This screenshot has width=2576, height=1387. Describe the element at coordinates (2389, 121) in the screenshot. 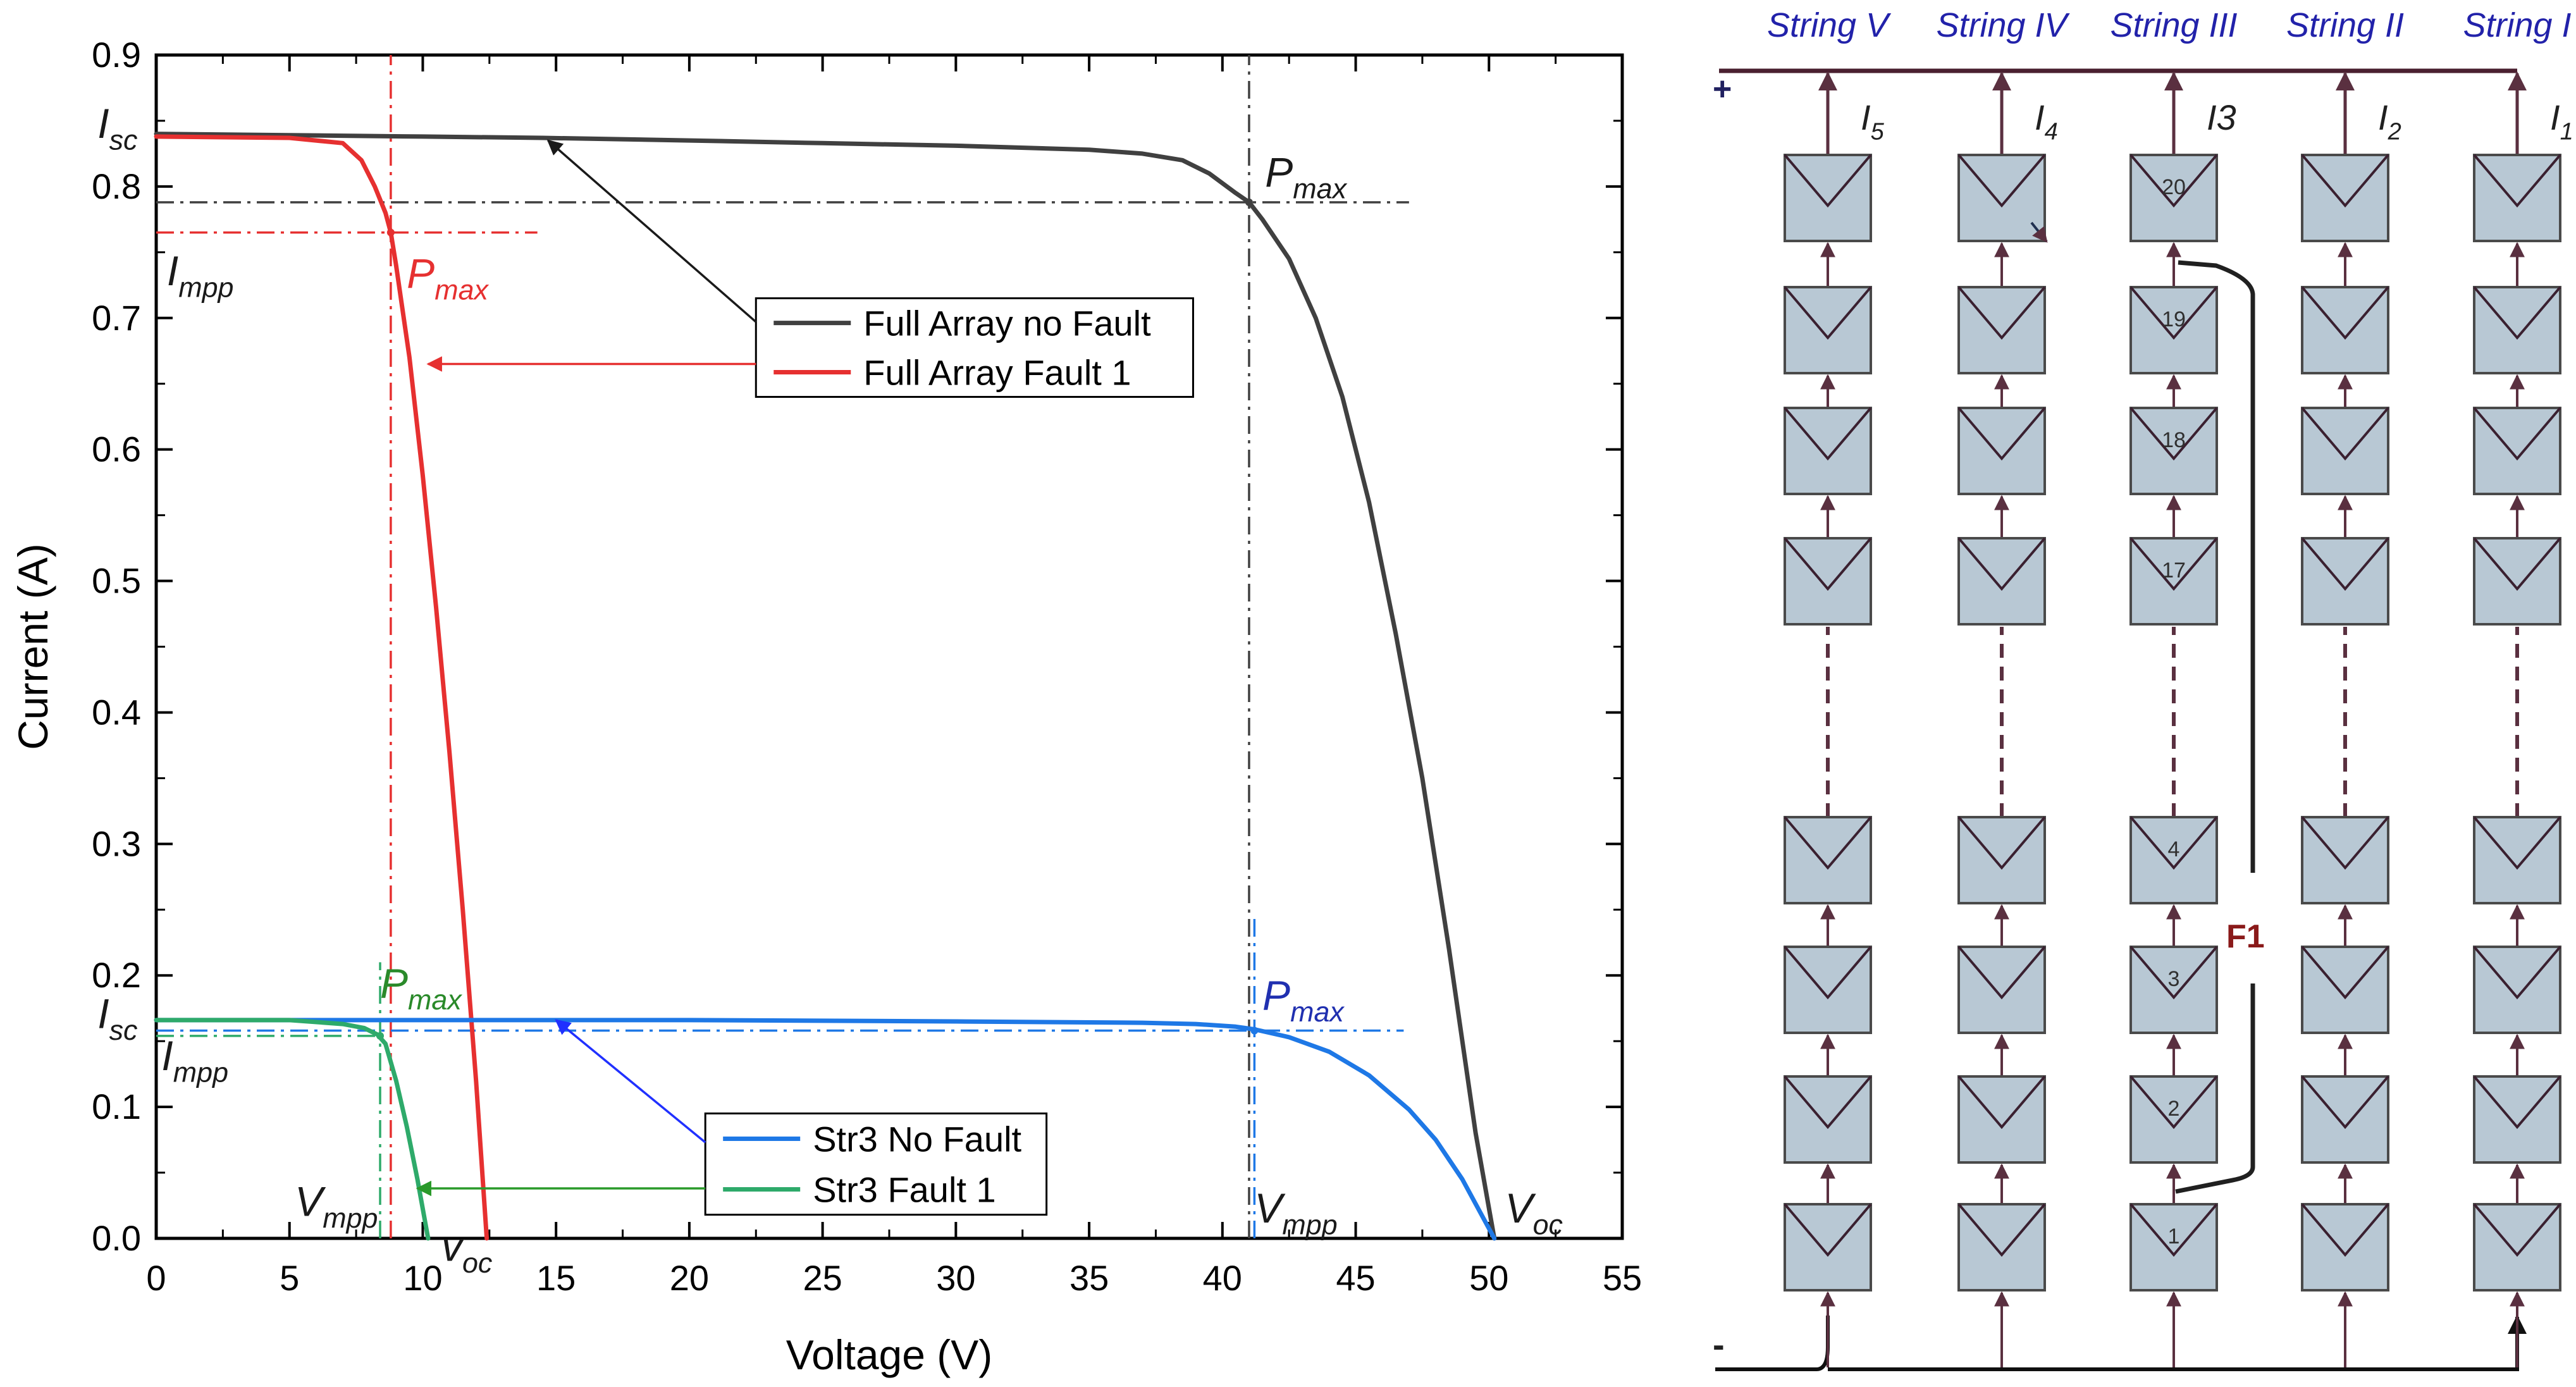

I see `string-current-label: I2` at that location.